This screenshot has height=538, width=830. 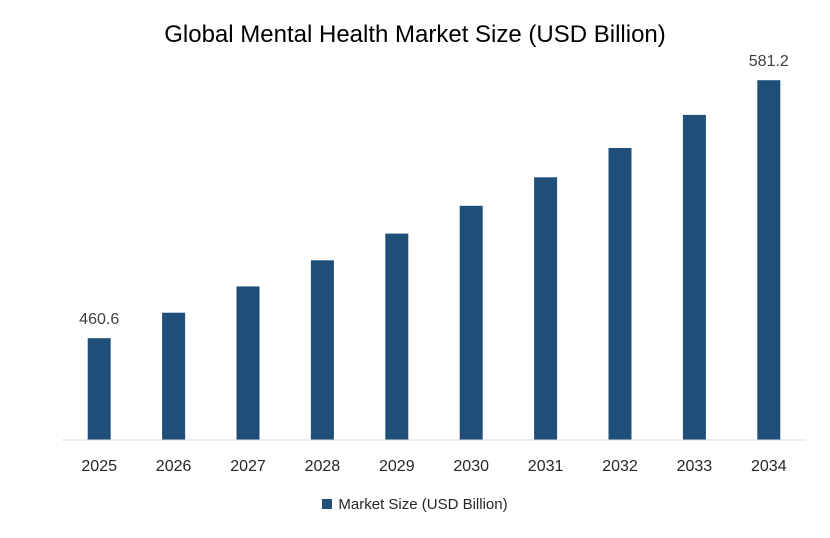 What do you see at coordinates (620, 294) in the screenshot?
I see `bar-2032` at bounding box center [620, 294].